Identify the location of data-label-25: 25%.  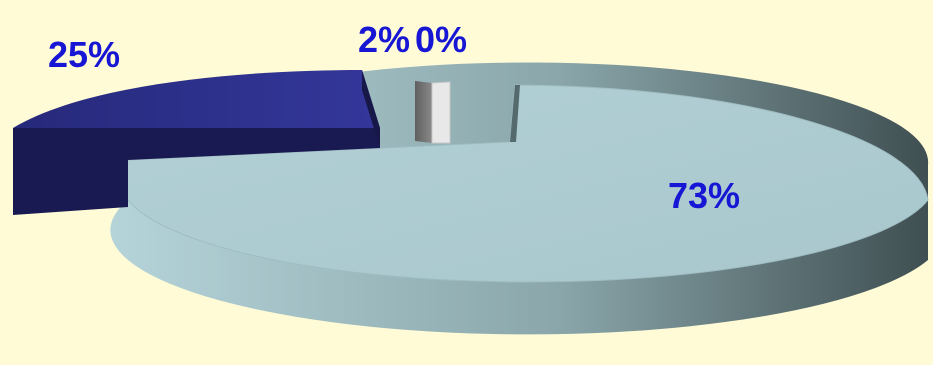
(84, 54).